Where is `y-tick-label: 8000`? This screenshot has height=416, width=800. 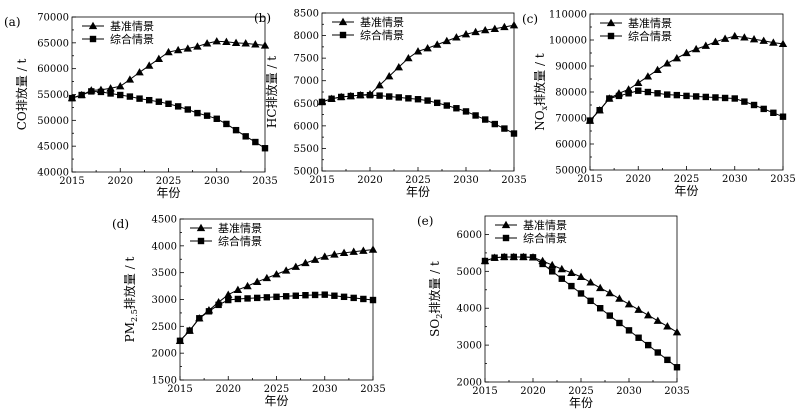
y-tick-label: 8000 is located at coordinates (306, 36).